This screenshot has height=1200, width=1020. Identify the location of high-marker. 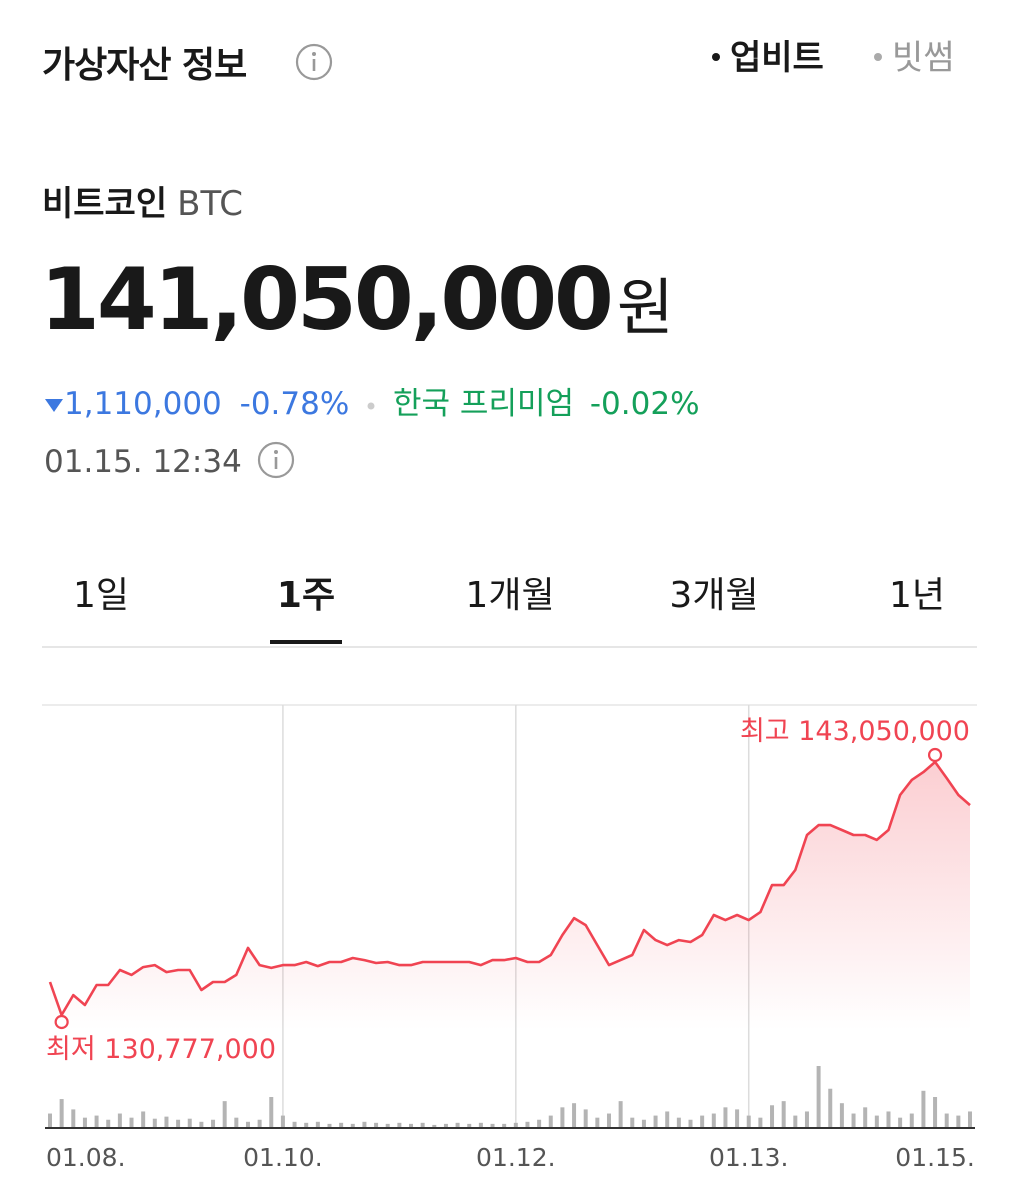
(935, 755).